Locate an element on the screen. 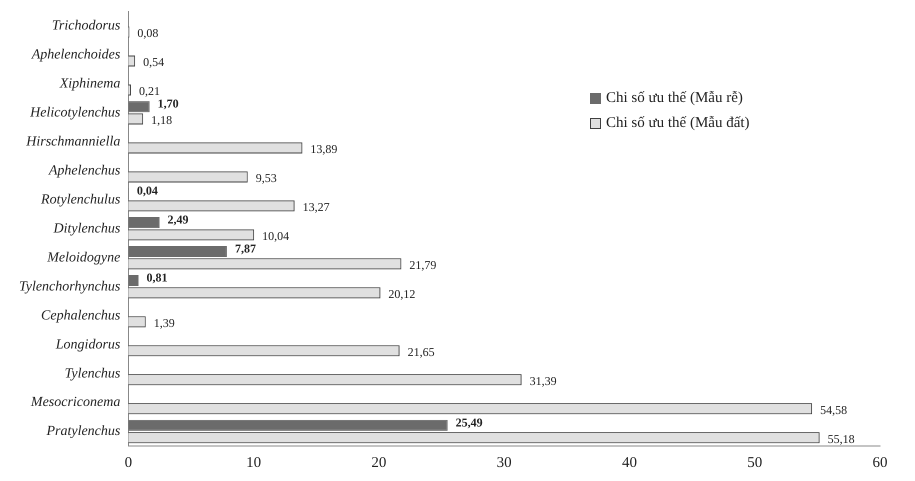 The height and width of the screenshot is (481, 915). data-label: 0,08 is located at coordinates (147, 33).